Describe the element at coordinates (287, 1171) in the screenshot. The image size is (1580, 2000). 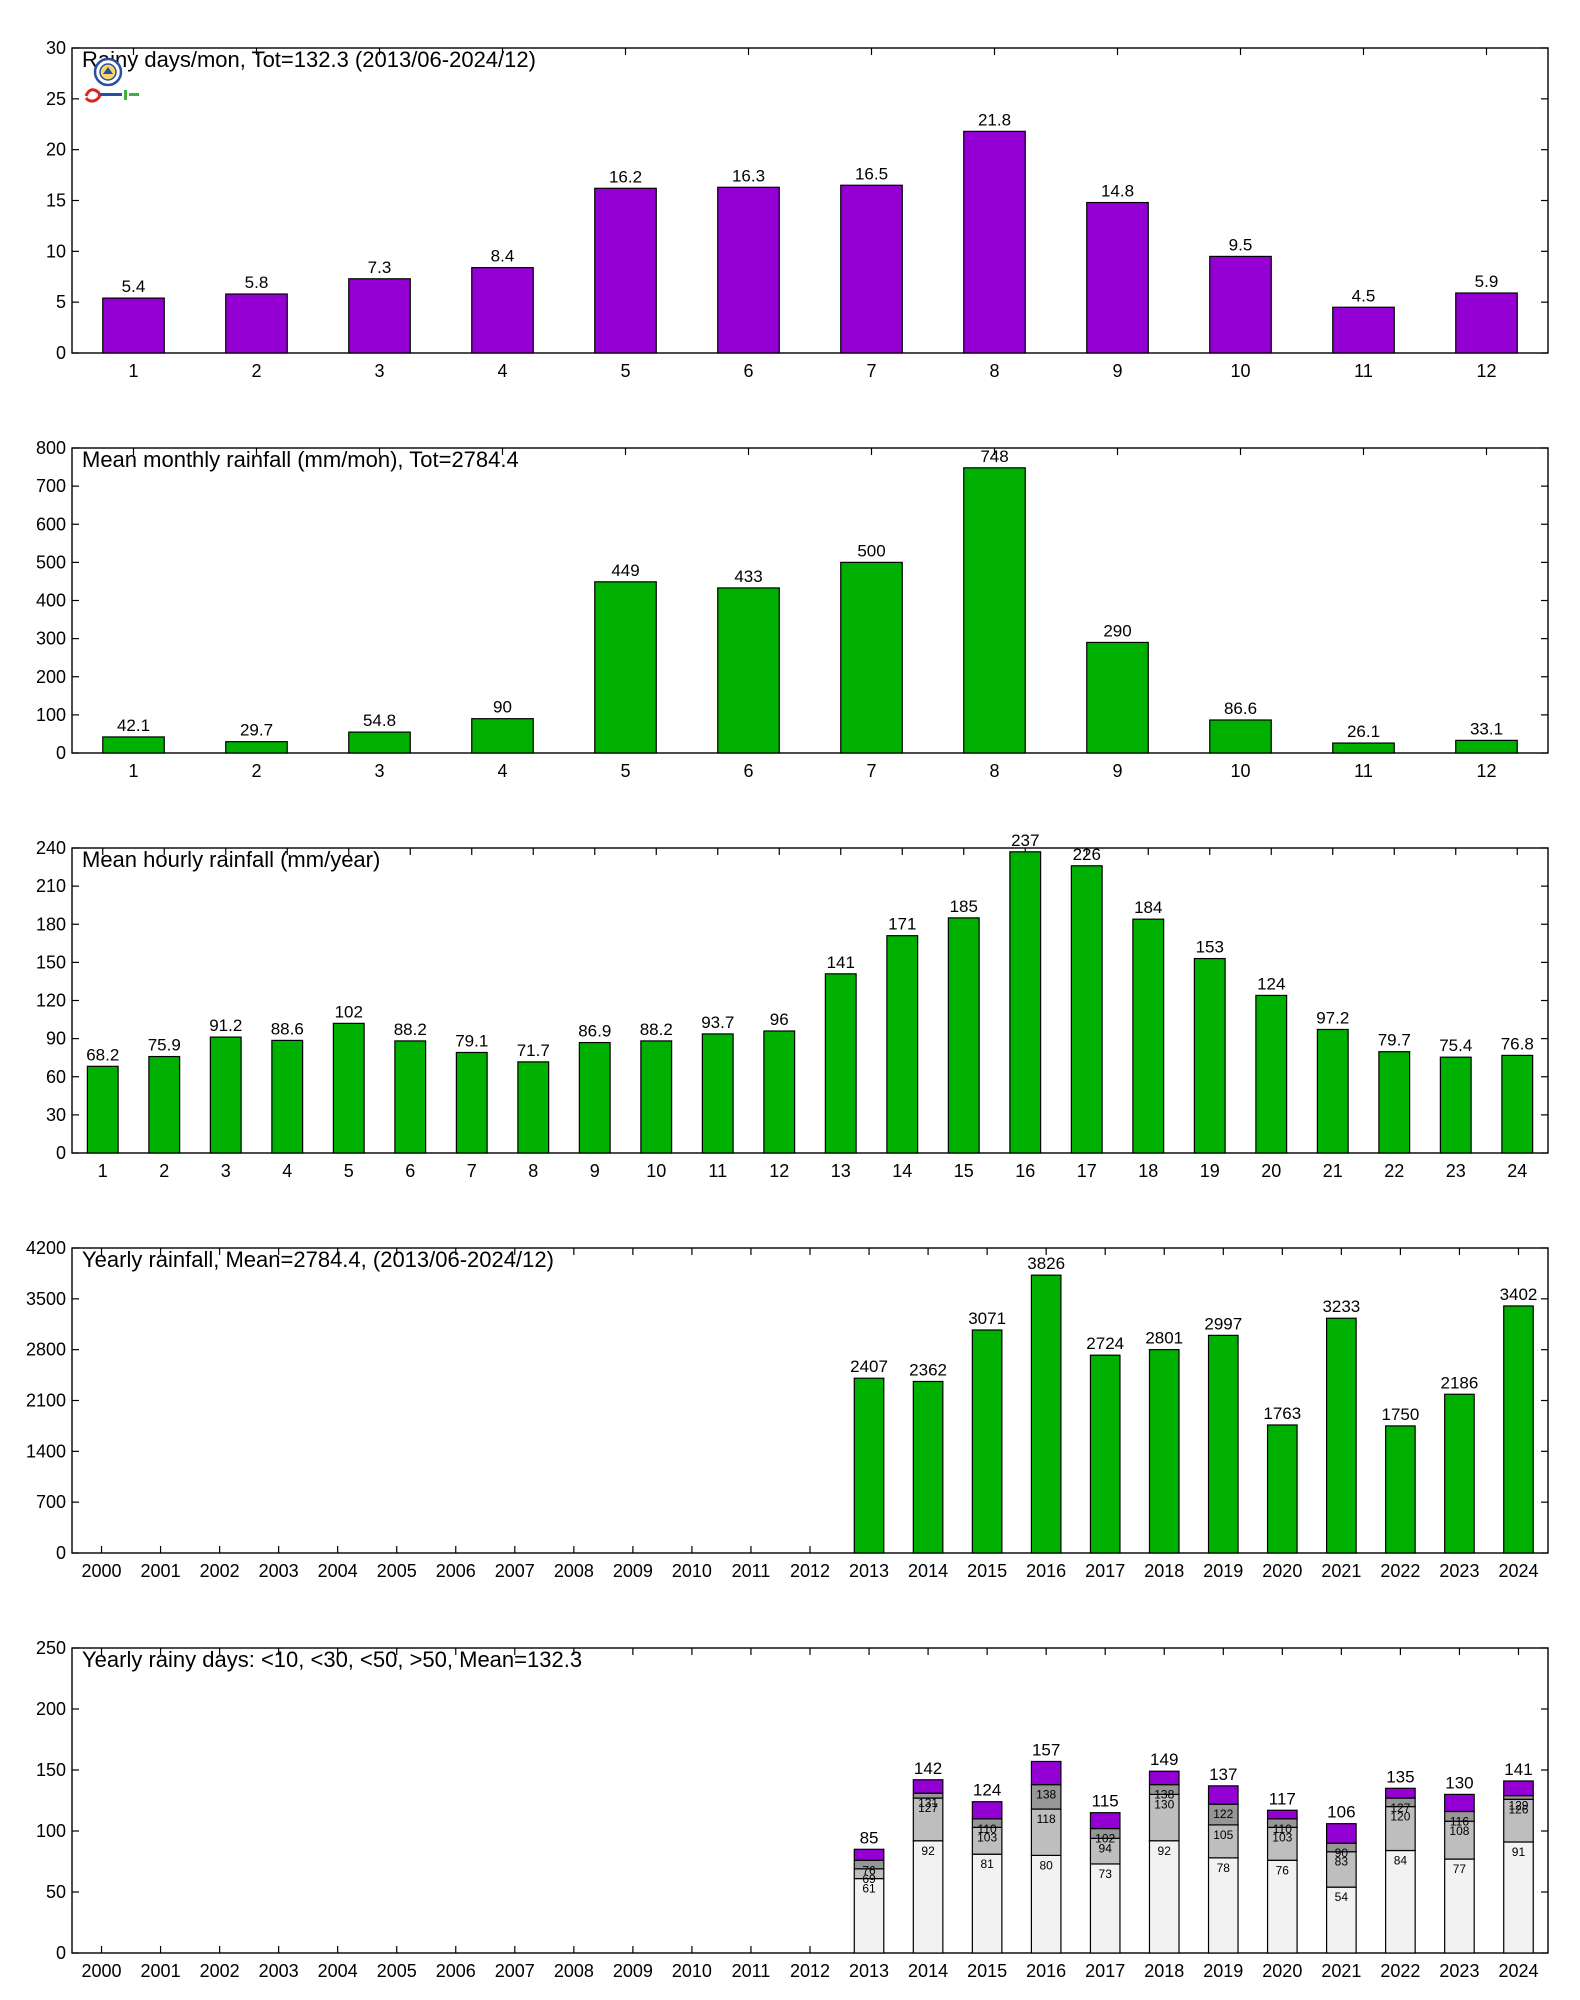
I see `x-tick-label: 4` at that location.